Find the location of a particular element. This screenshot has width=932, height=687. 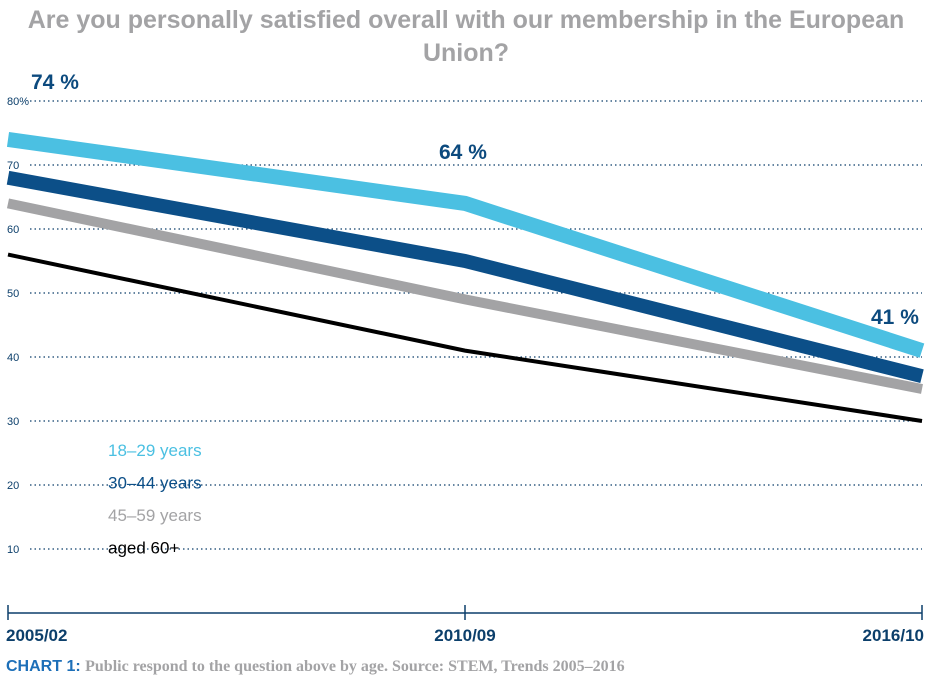

y-axis: 10 20 30 40 50 60 70 80% is located at coordinates (18, 326).